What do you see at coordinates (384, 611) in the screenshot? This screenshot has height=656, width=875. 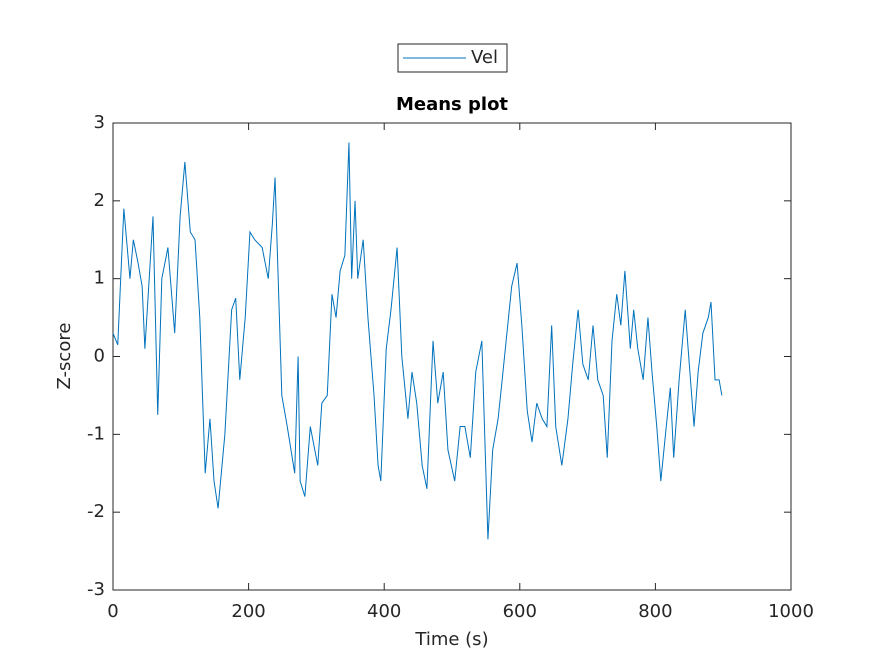 I see `x-tick-label: 400` at bounding box center [384, 611].